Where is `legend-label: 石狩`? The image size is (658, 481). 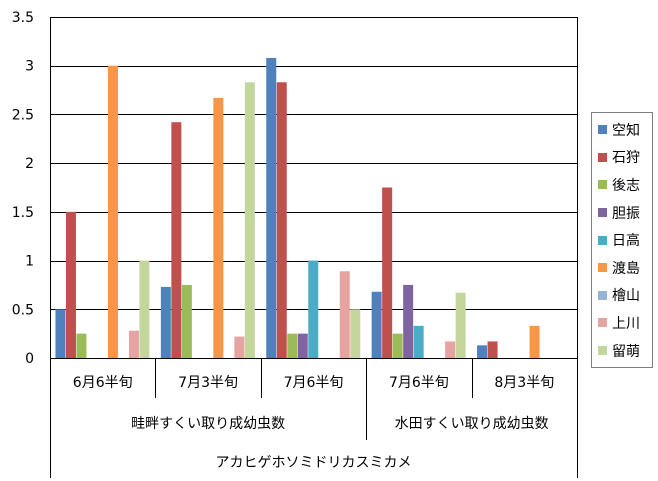
legend-label: 石狩 is located at coordinates (626, 158).